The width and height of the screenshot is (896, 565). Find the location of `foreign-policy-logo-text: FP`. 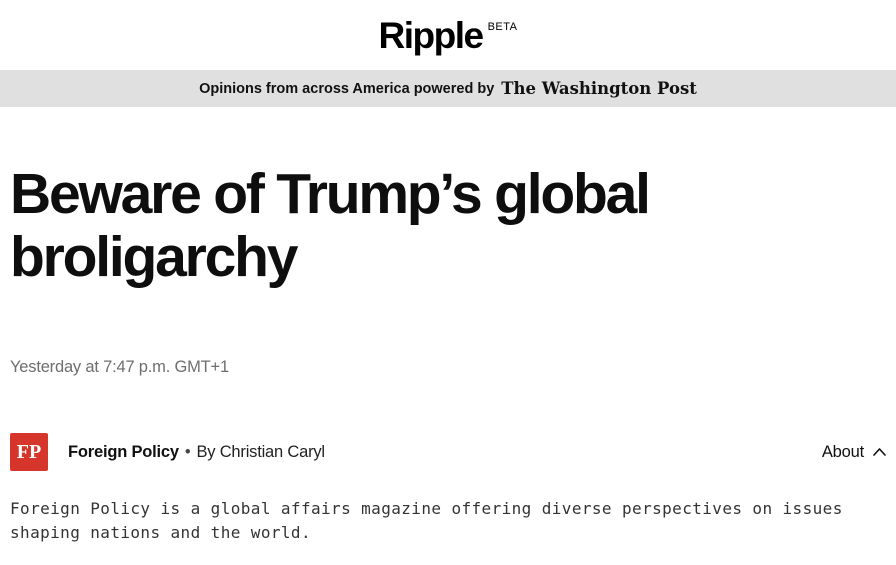

foreign-policy-logo-text: FP is located at coordinates (29, 451).